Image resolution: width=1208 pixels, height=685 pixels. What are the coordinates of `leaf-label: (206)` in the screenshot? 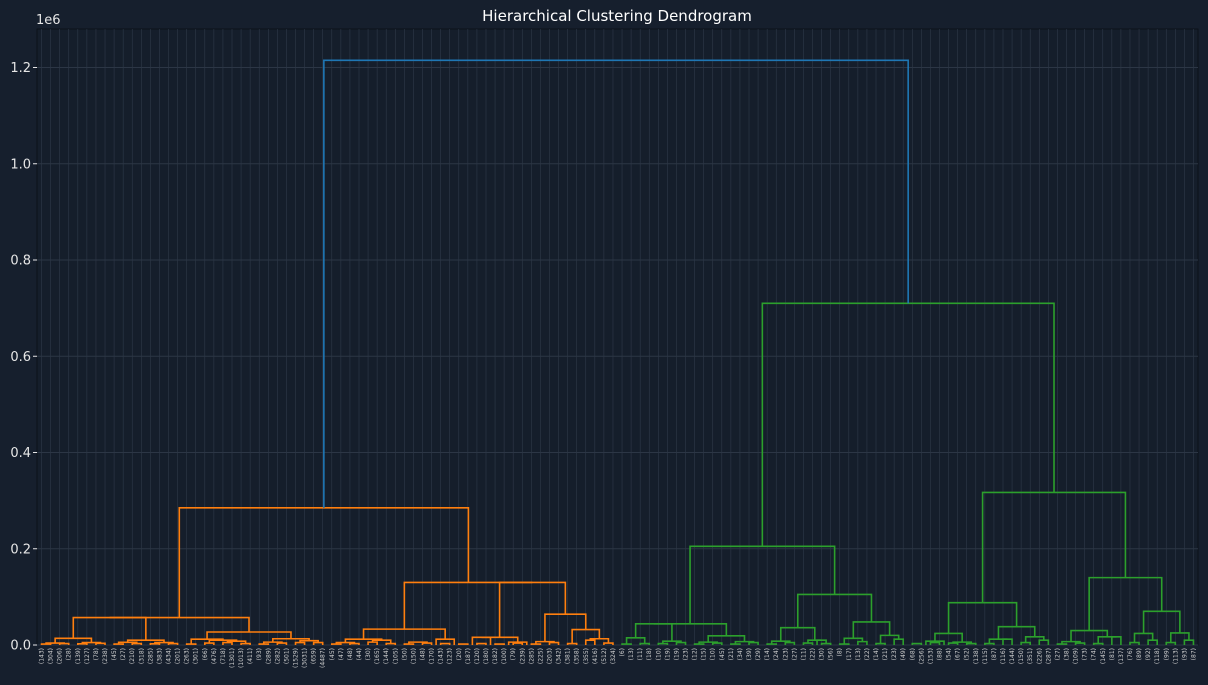 It's located at (60, 656).